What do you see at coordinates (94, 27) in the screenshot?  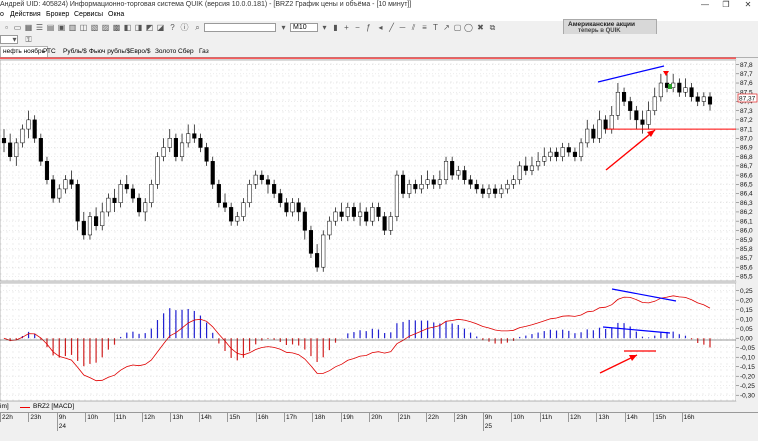 I see `trades-icon: ▧` at bounding box center [94, 27].